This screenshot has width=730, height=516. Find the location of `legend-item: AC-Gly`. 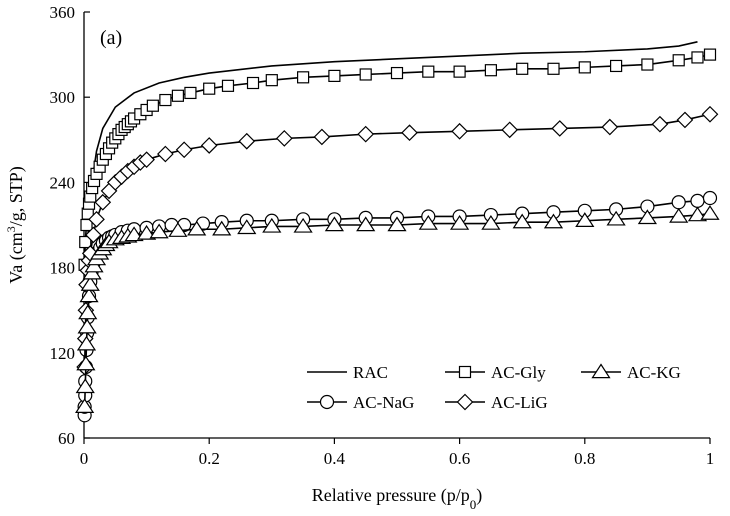

legend-item: AC-Gly is located at coordinates (495, 372).